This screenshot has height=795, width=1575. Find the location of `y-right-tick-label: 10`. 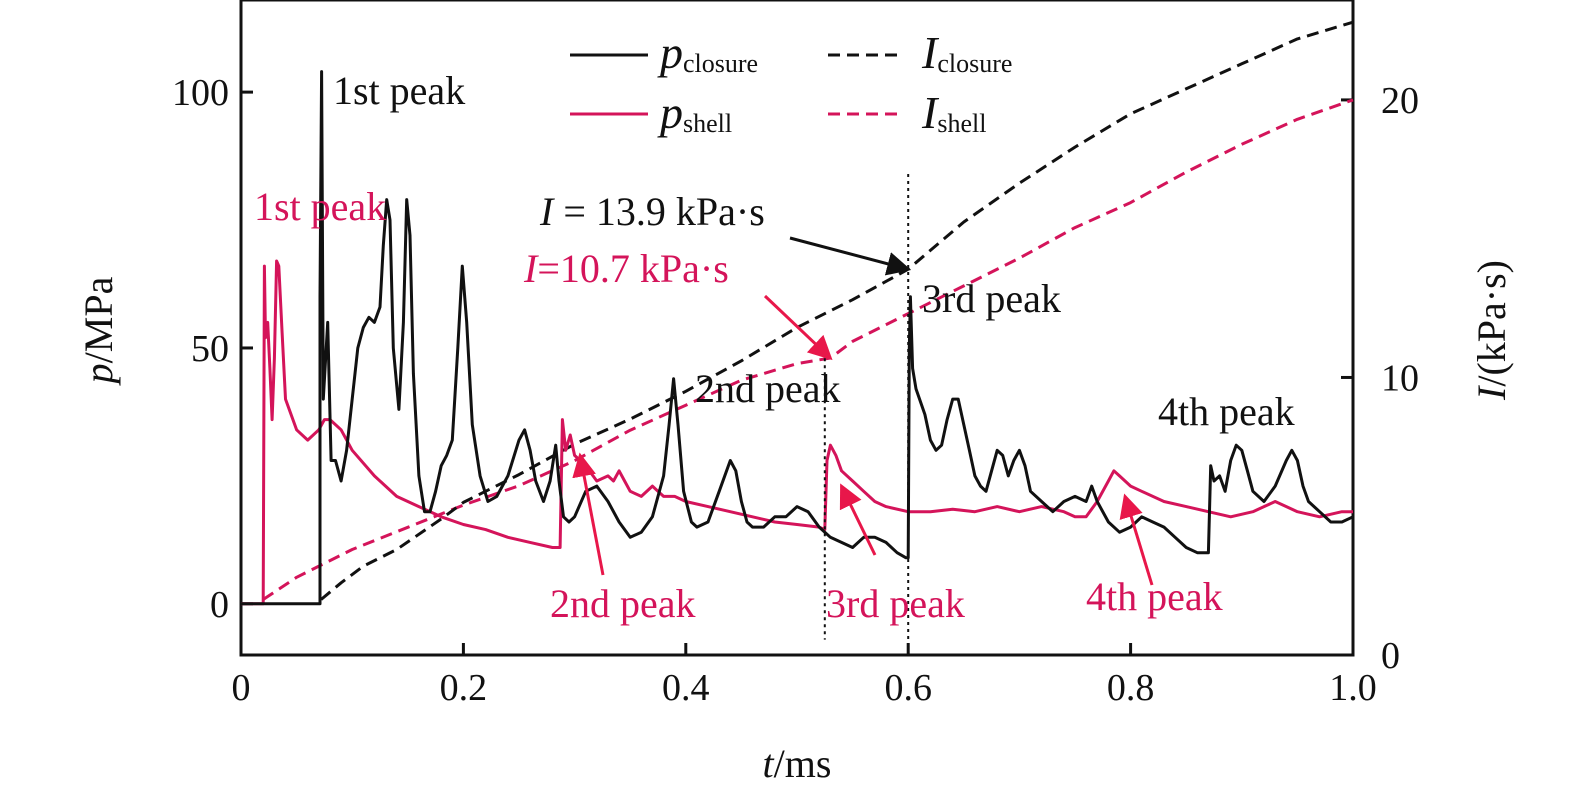

y-right-tick-label: 10 is located at coordinates (1400, 378).